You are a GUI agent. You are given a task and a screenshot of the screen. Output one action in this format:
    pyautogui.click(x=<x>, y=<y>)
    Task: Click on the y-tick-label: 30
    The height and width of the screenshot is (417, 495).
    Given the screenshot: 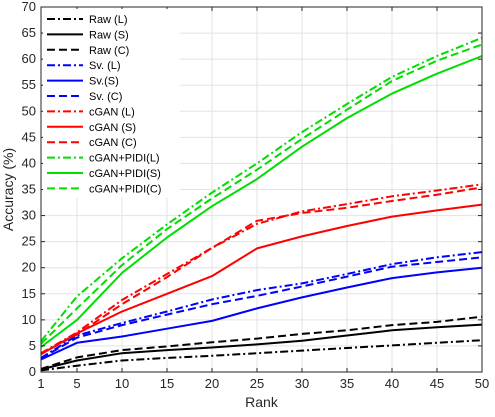 What is the action you would take?
    pyautogui.click(x=29, y=215)
    